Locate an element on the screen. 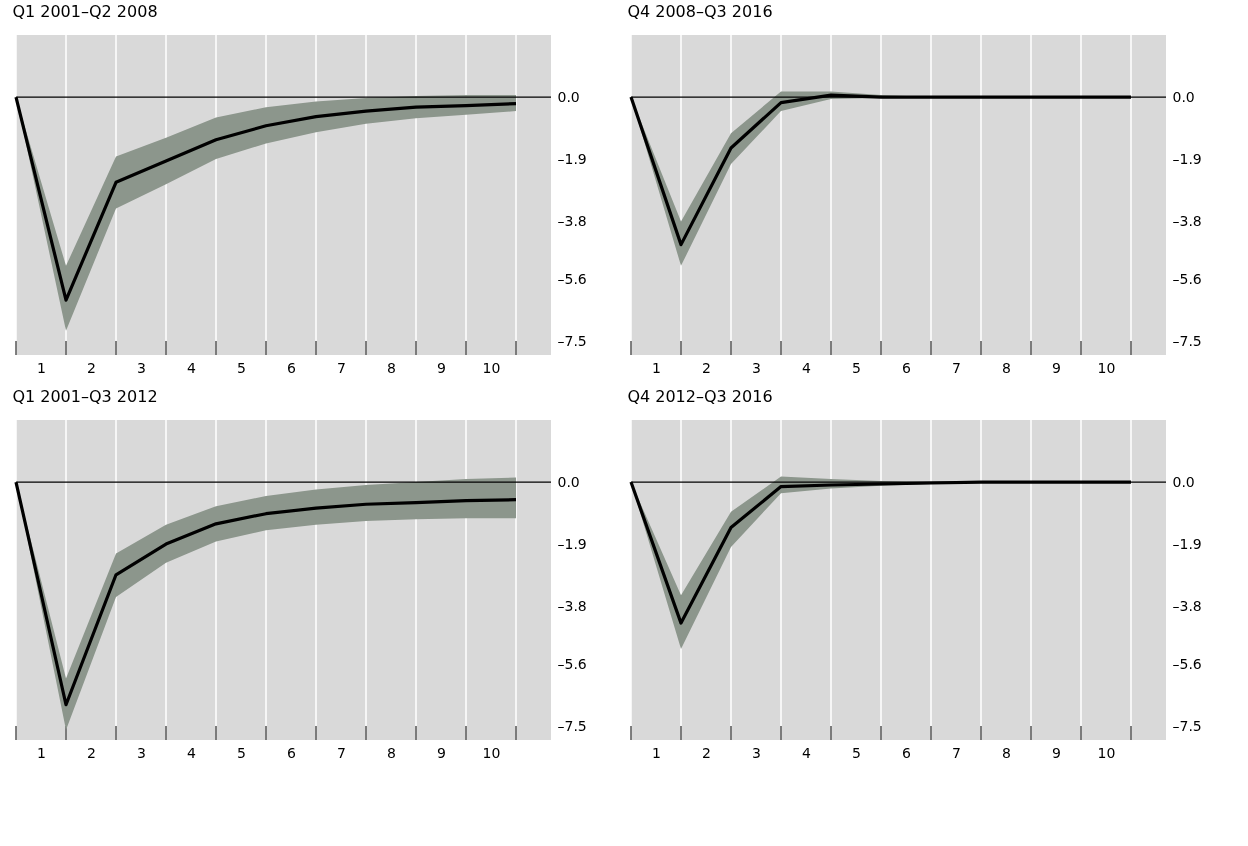 The width and height of the screenshot is (1248, 846). chart-title: Q4 2008–Q3 2016 is located at coordinates (700, 12).